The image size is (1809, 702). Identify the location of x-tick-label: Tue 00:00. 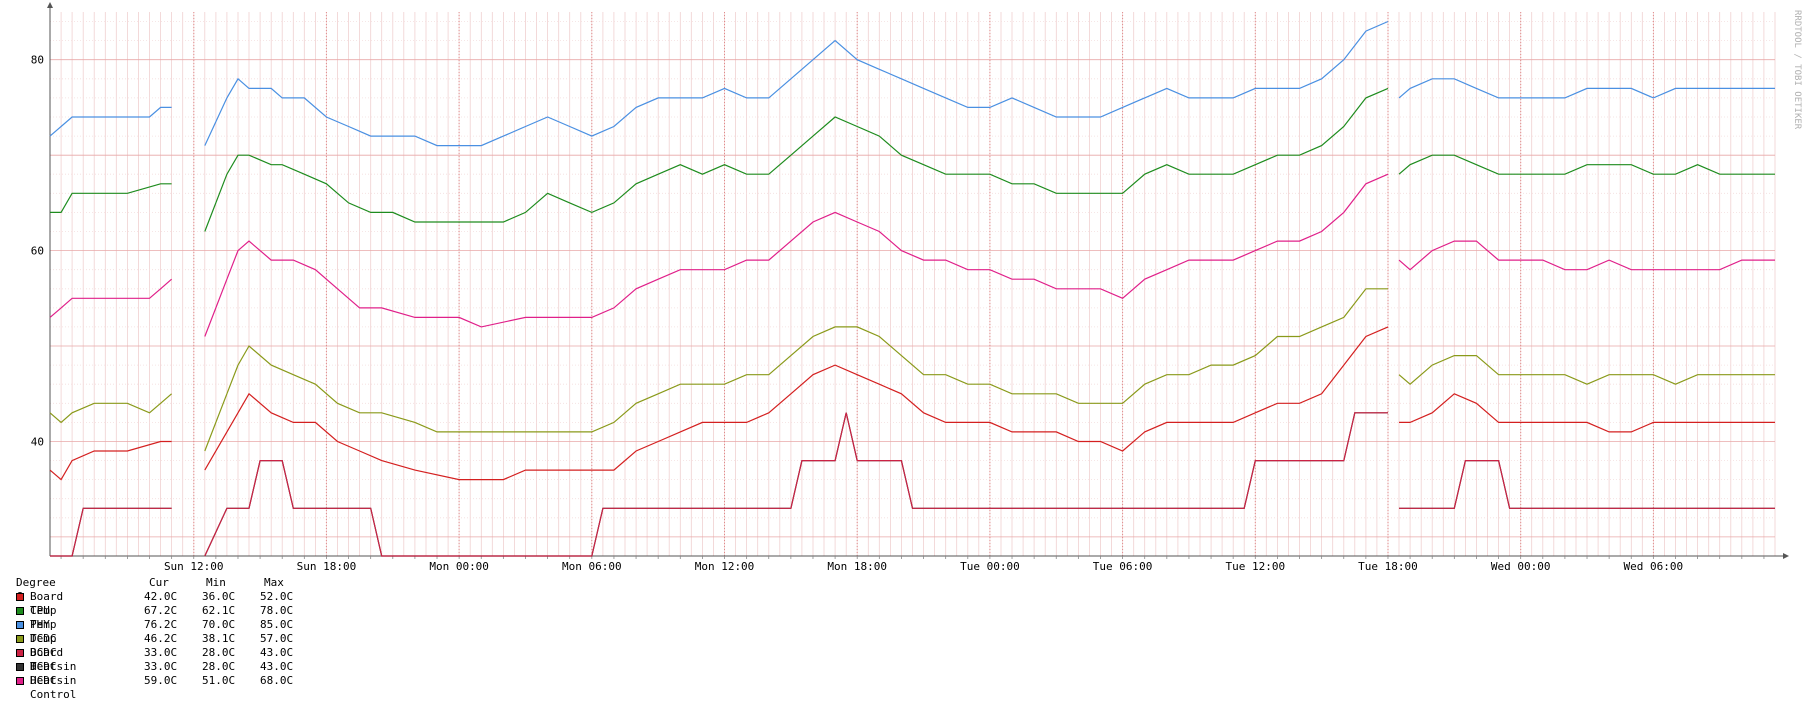
(990, 566).